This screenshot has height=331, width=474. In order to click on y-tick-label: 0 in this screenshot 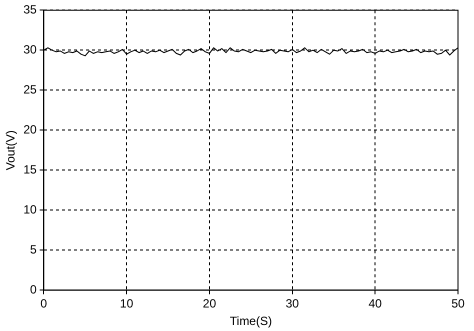, I will do `click(34, 289)`.